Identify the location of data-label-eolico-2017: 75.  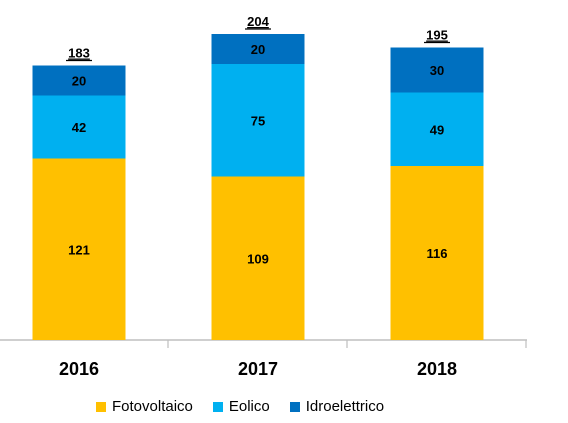
(258, 120).